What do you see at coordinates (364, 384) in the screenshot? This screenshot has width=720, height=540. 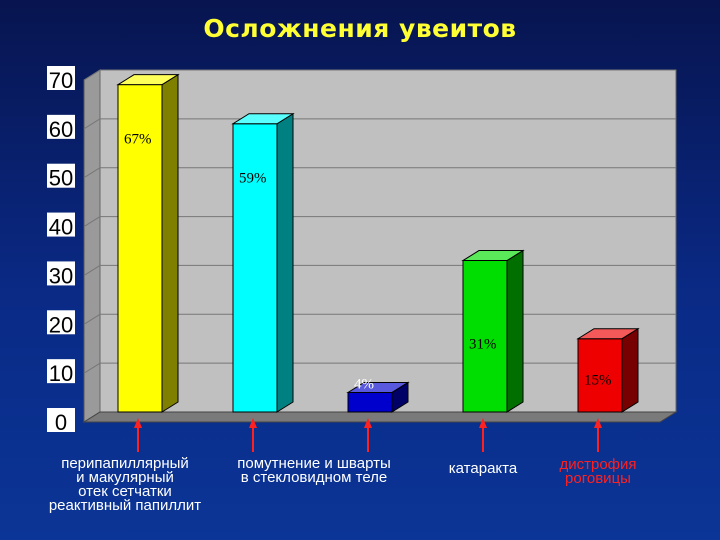 I see `bar-value-label: 4%` at bounding box center [364, 384].